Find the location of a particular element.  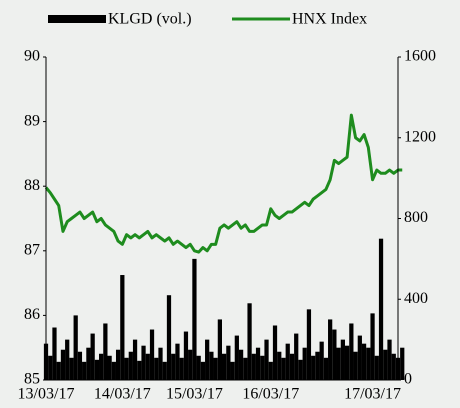

y-tick-label: 90 is located at coordinates (32, 56).